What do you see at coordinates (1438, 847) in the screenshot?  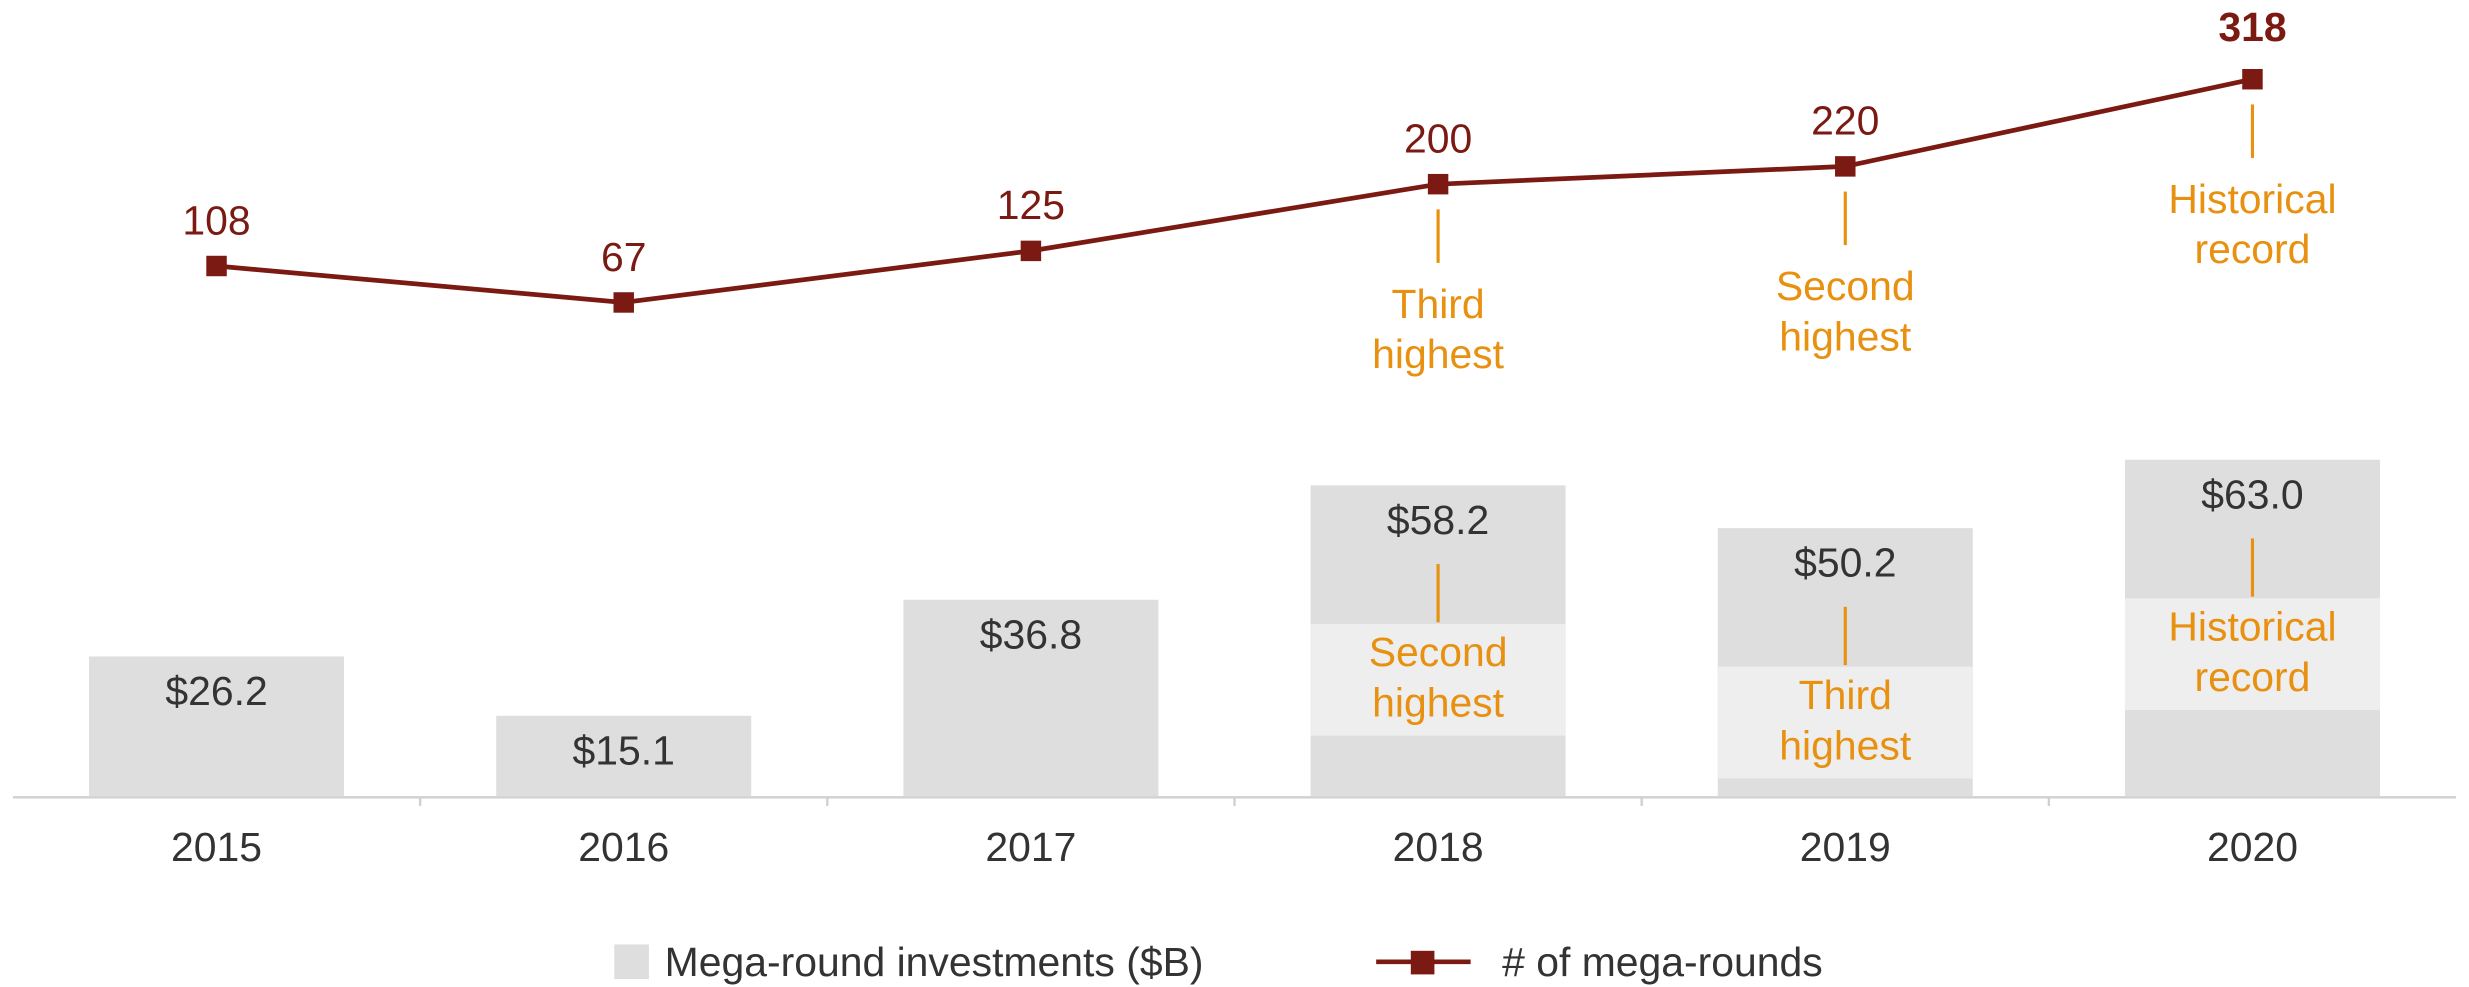 I see `x-tick-label: 2018` at bounding box center [1438, 847].